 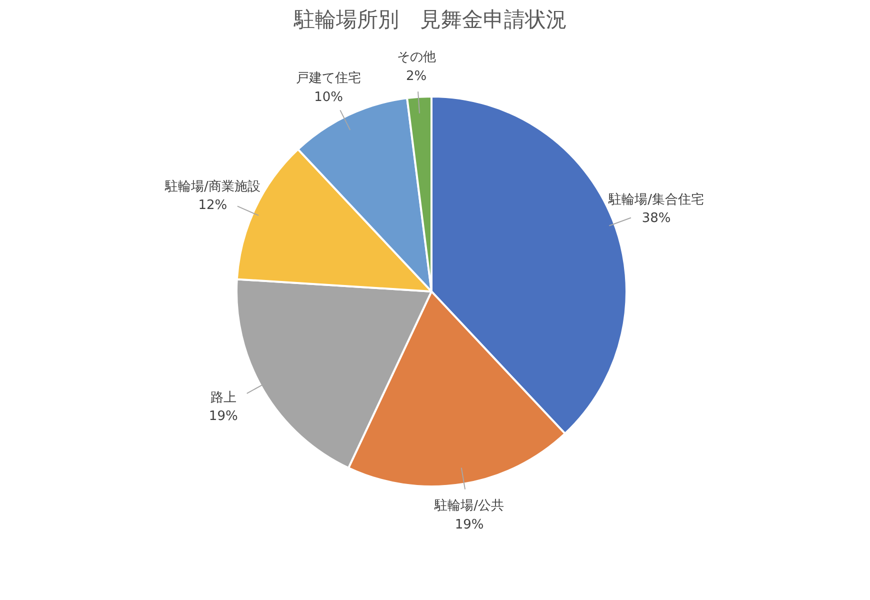 I want to click on slice-label: その他, so click(x=416, y=58).